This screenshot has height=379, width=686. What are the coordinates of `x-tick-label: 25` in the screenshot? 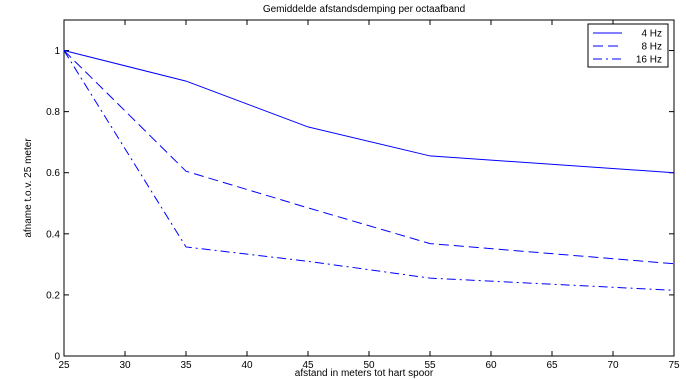 It's located at (64, 365).